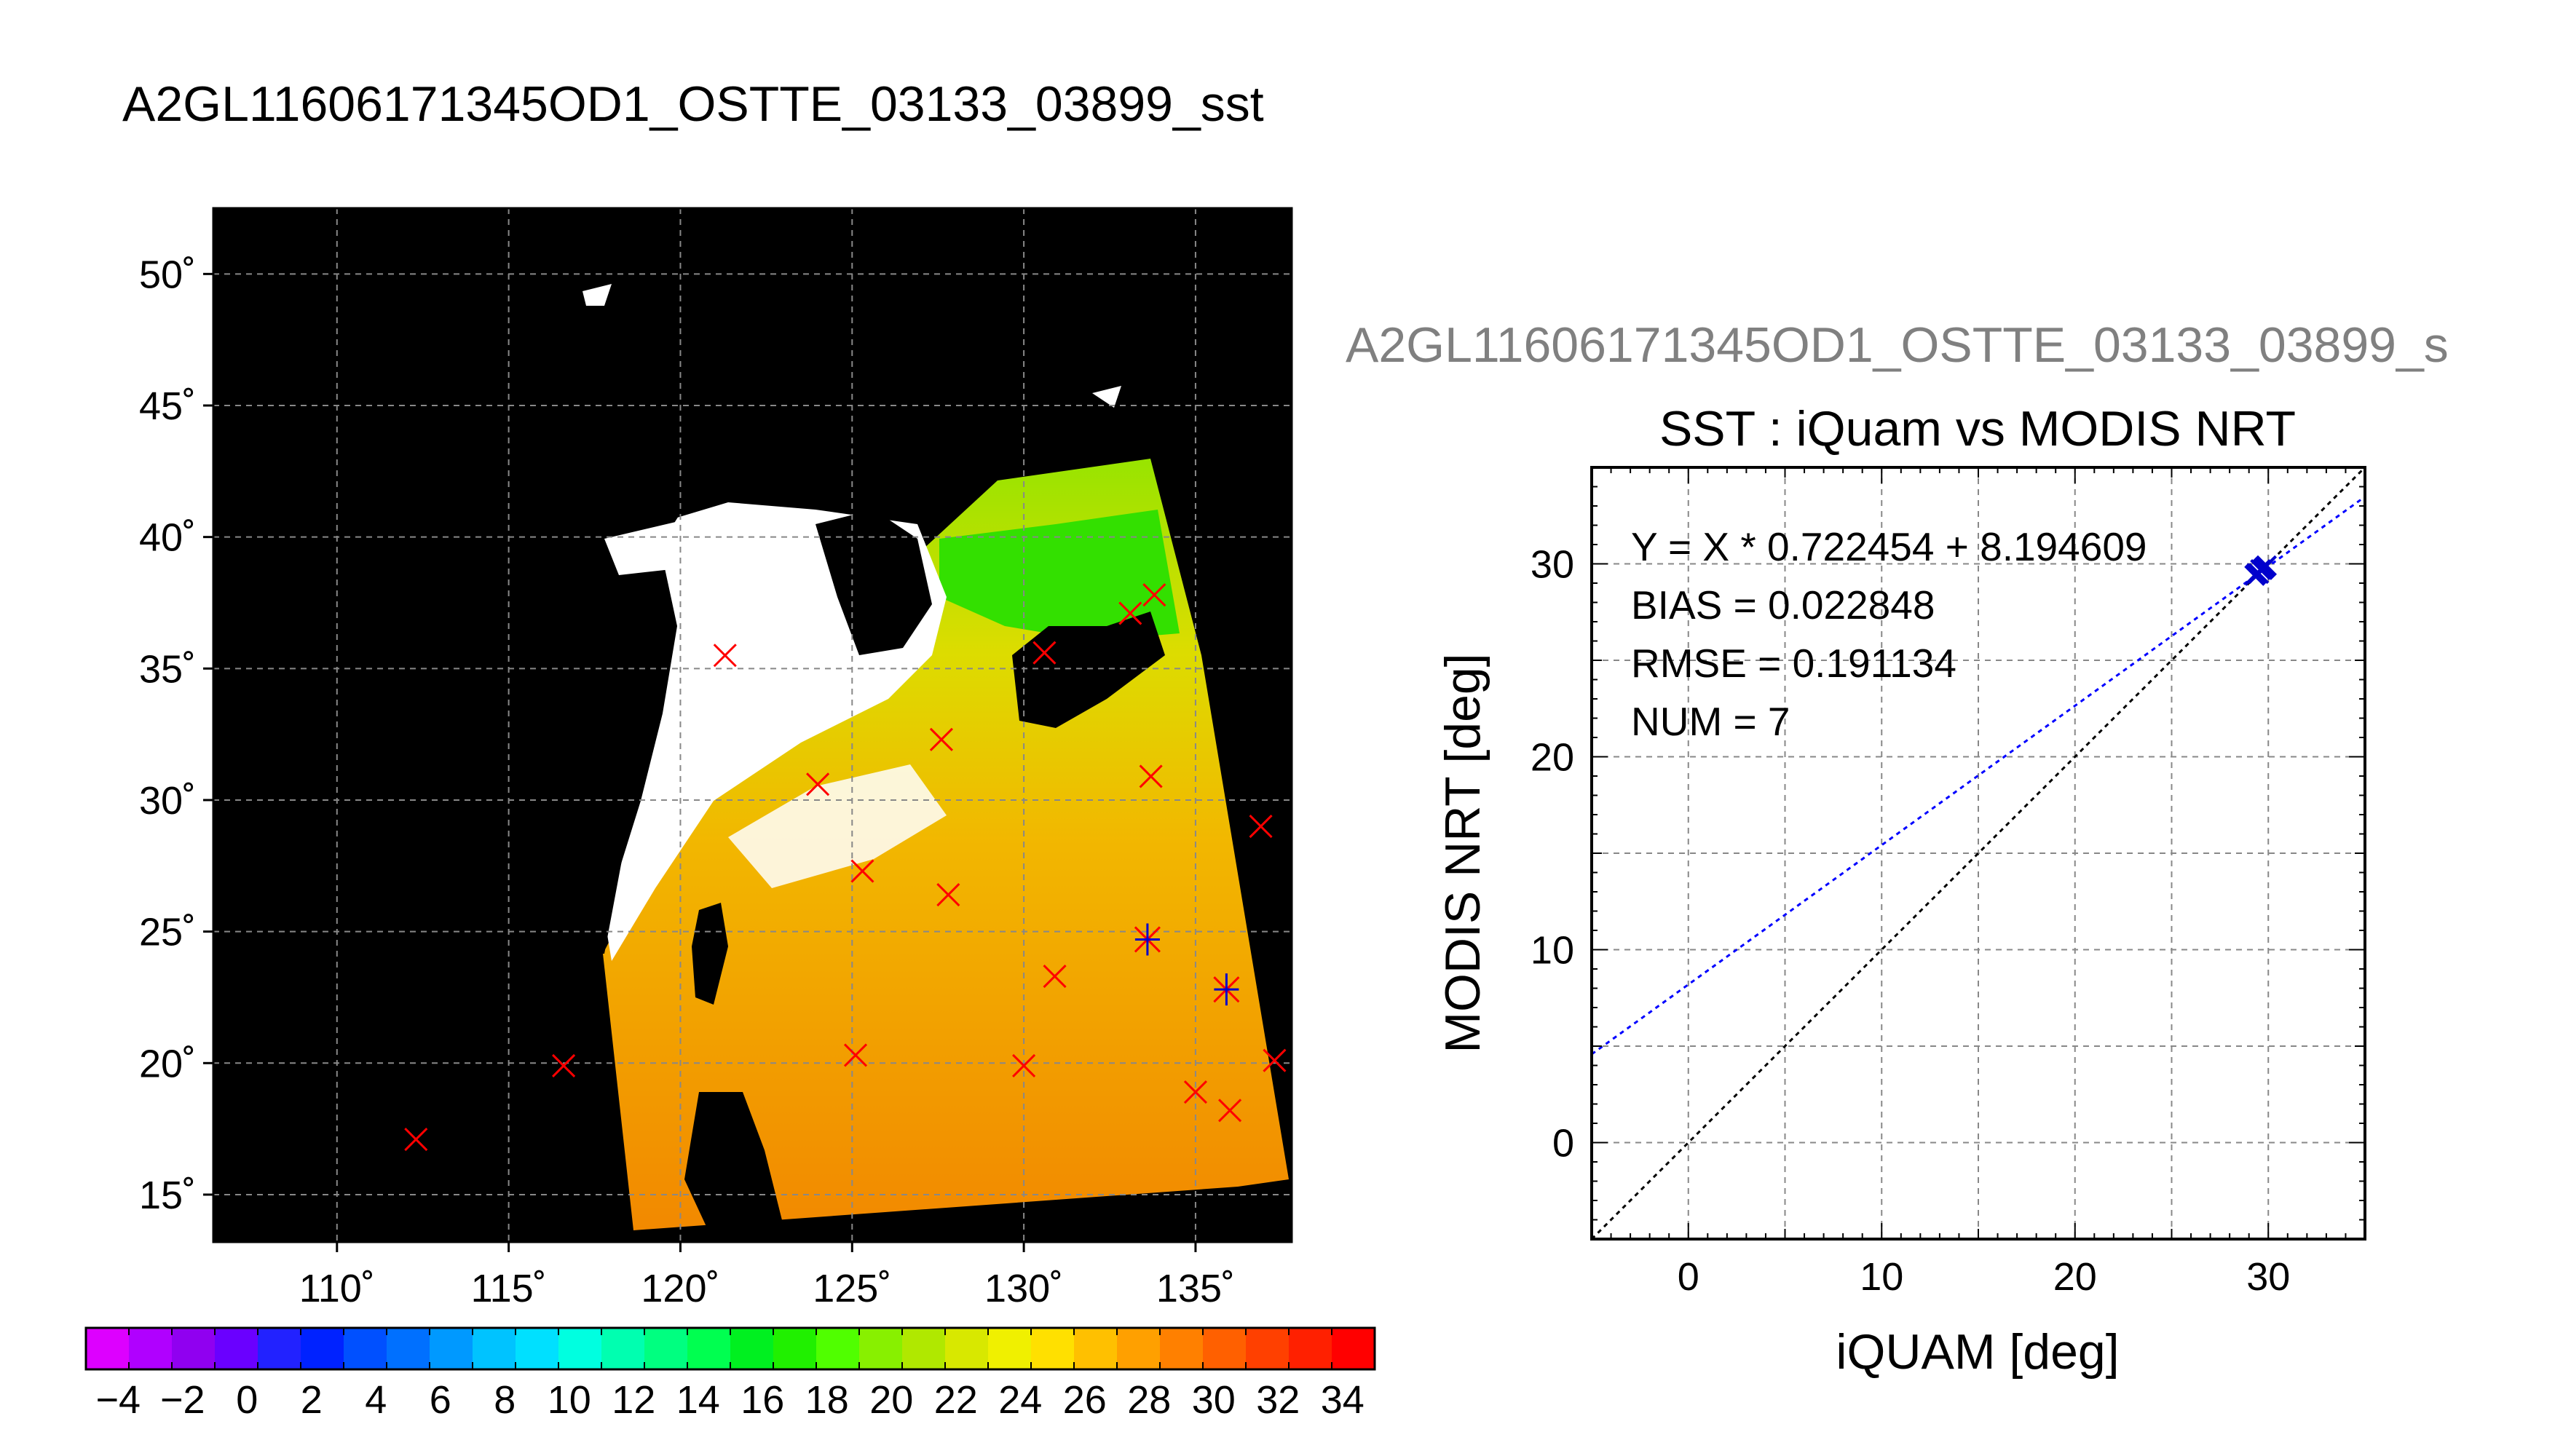  What do you see at coordinates (845, 867) in the screenshot?
I see `map-points` at bounding box center [845, 867].